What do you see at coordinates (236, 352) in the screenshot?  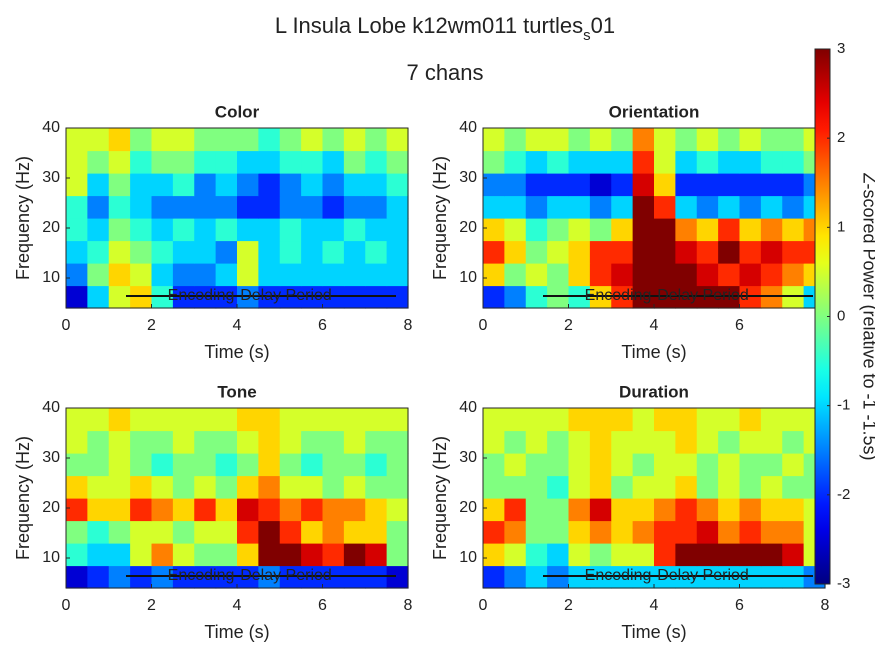 I see `x-axis-label: Time (s)` at bounding box center [236, 352].